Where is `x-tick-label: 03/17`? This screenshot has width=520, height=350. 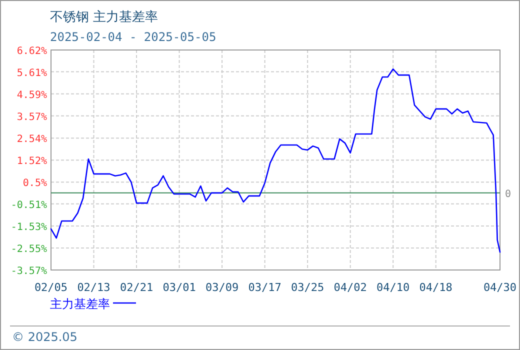
x-tick-label: 03/17 is located at coordinates (265, 287).